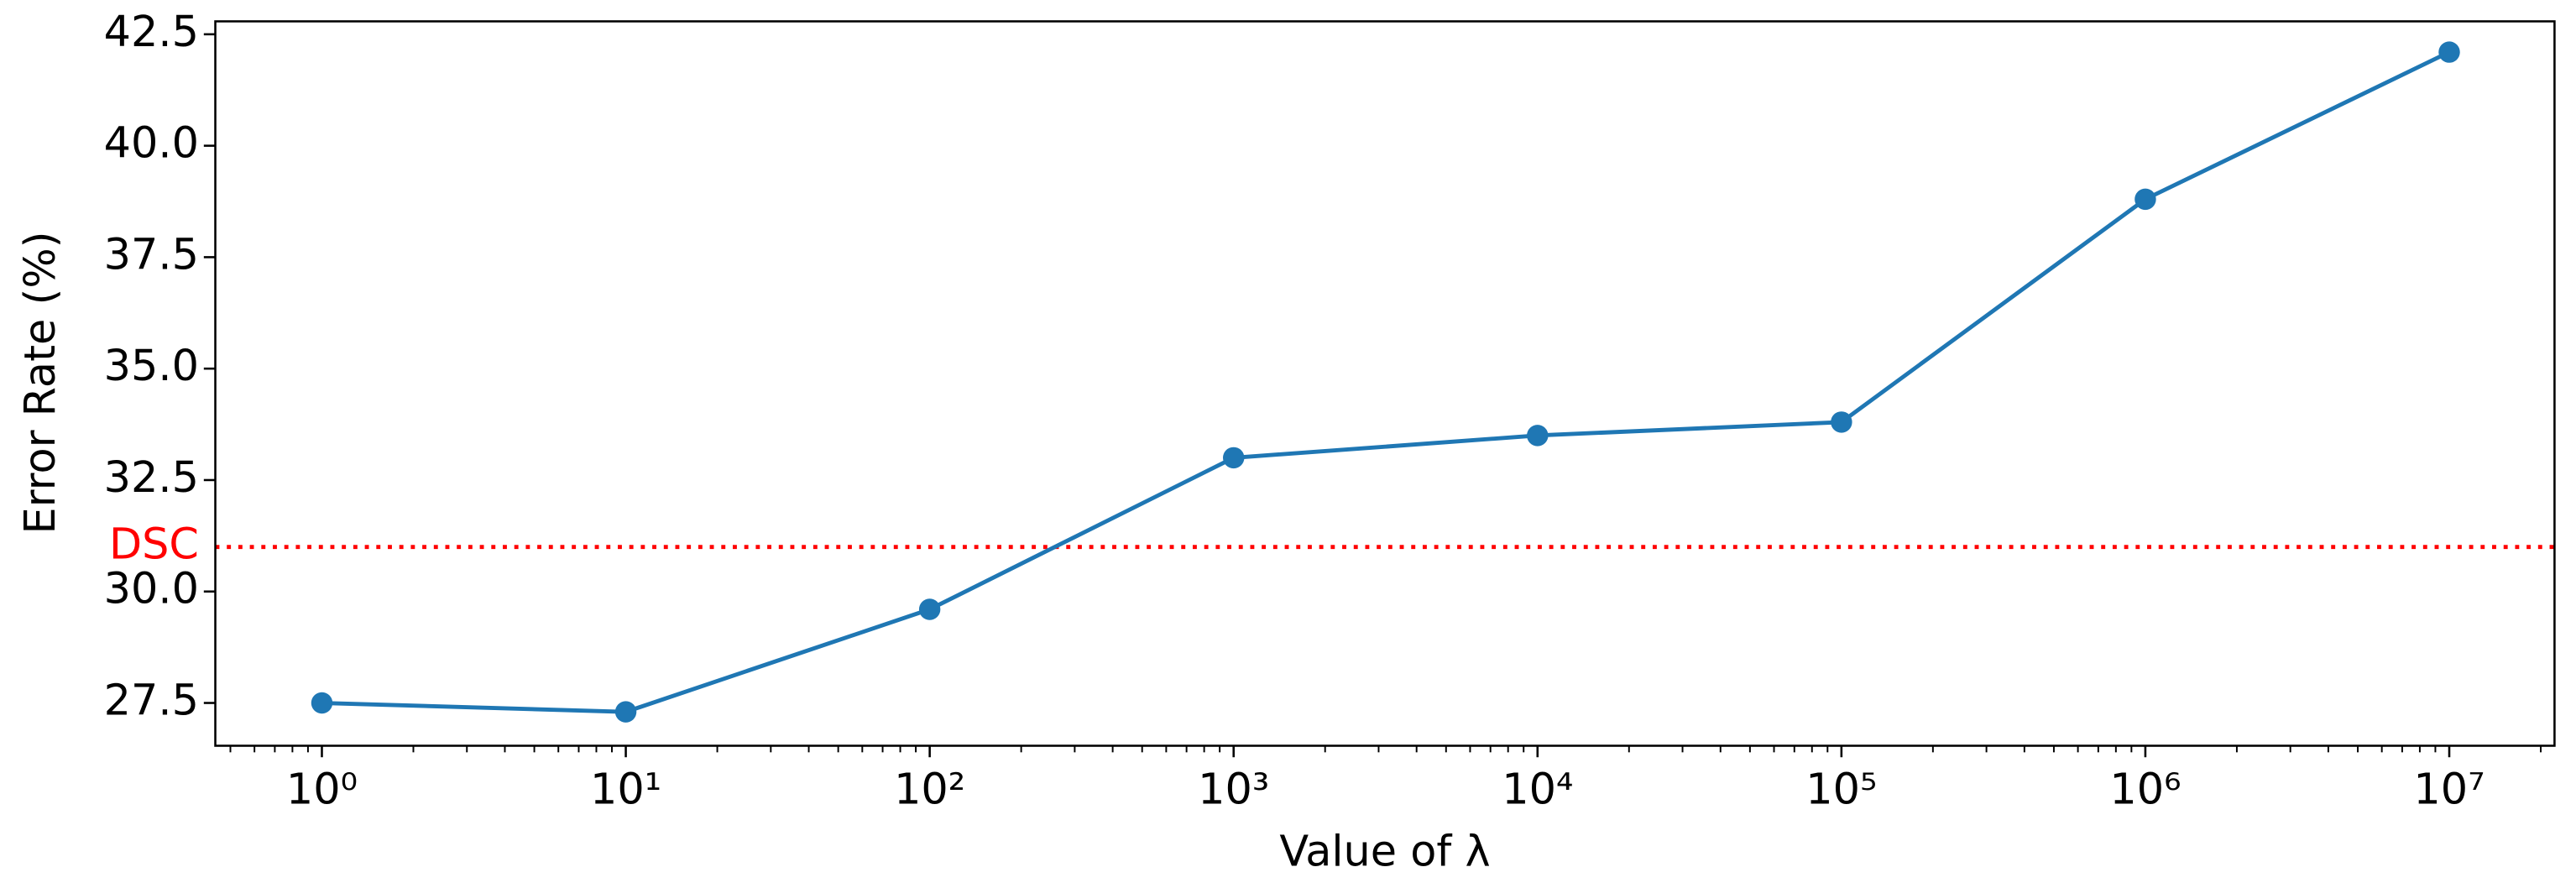 The width and height of the screenshot is (2576, 888). I want to click on x-tick-label: 10⁰, so click(322, 788).